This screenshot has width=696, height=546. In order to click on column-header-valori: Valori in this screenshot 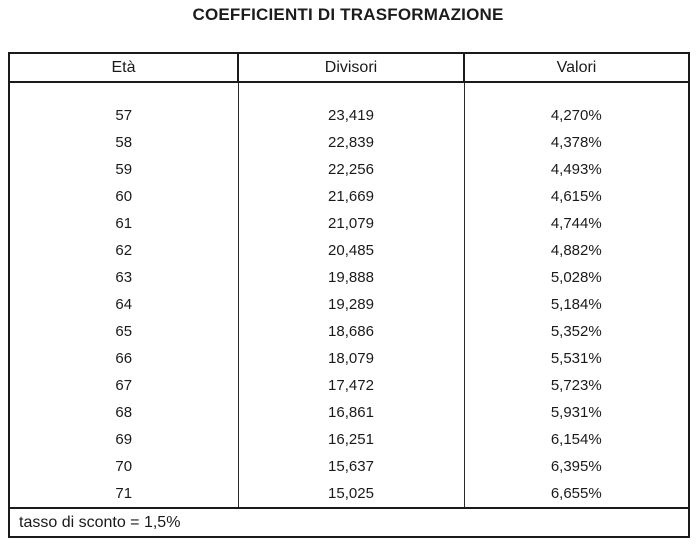, I will do `click(576, 68)`.